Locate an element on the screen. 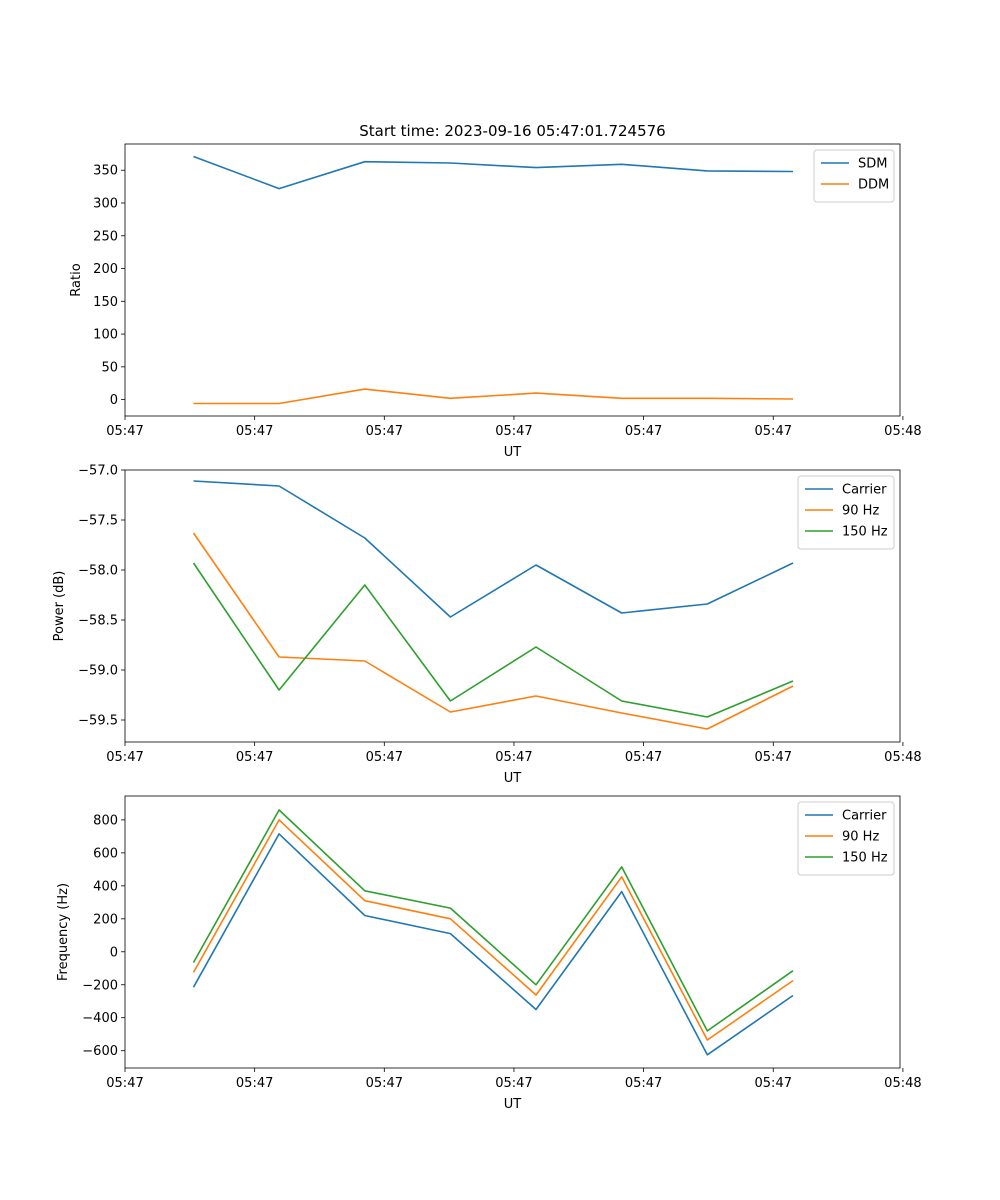 This screenshot has width=1000, height=1200. y-tick-label: −600 is located at coordinates (100, 1051).